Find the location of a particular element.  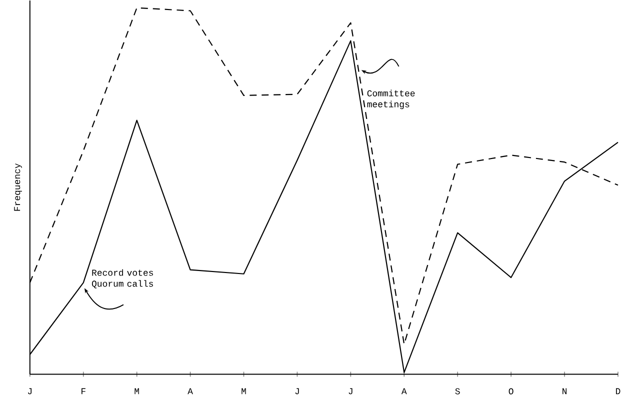

series-label: Record votes Quorum calls is located at coordinates (122, 278).